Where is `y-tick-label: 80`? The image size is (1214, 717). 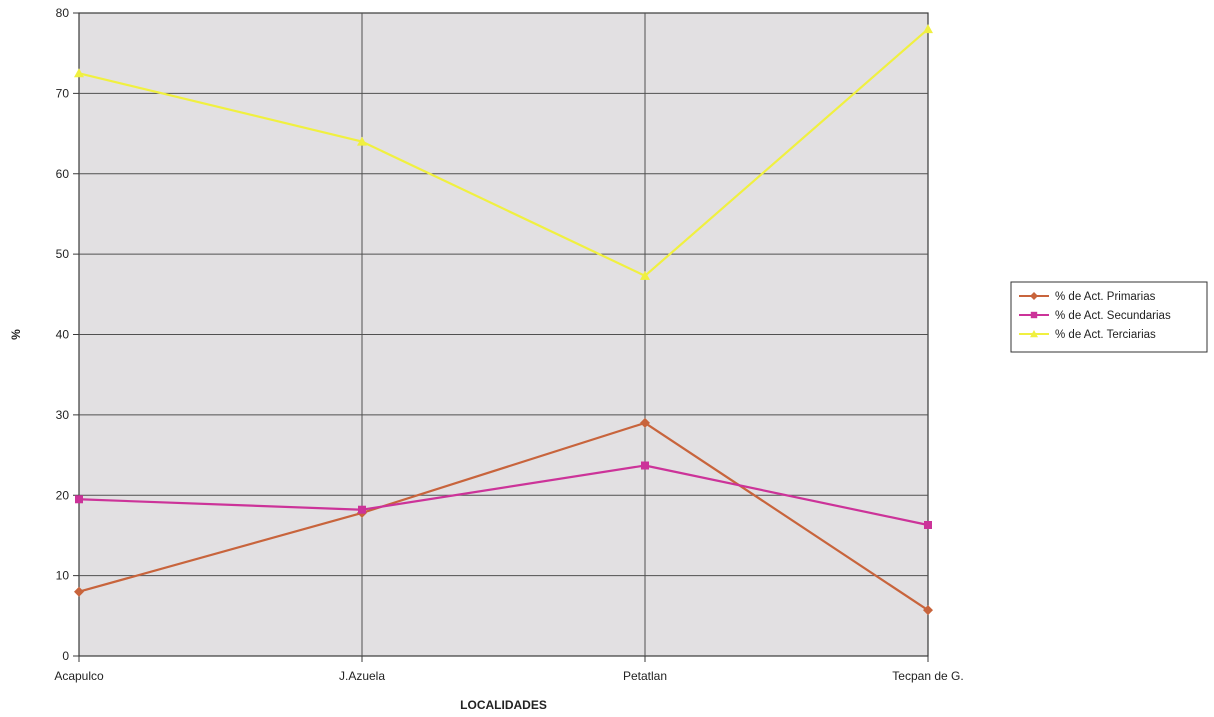
y-tick-label: 80 is located at coordinates (63, 13).